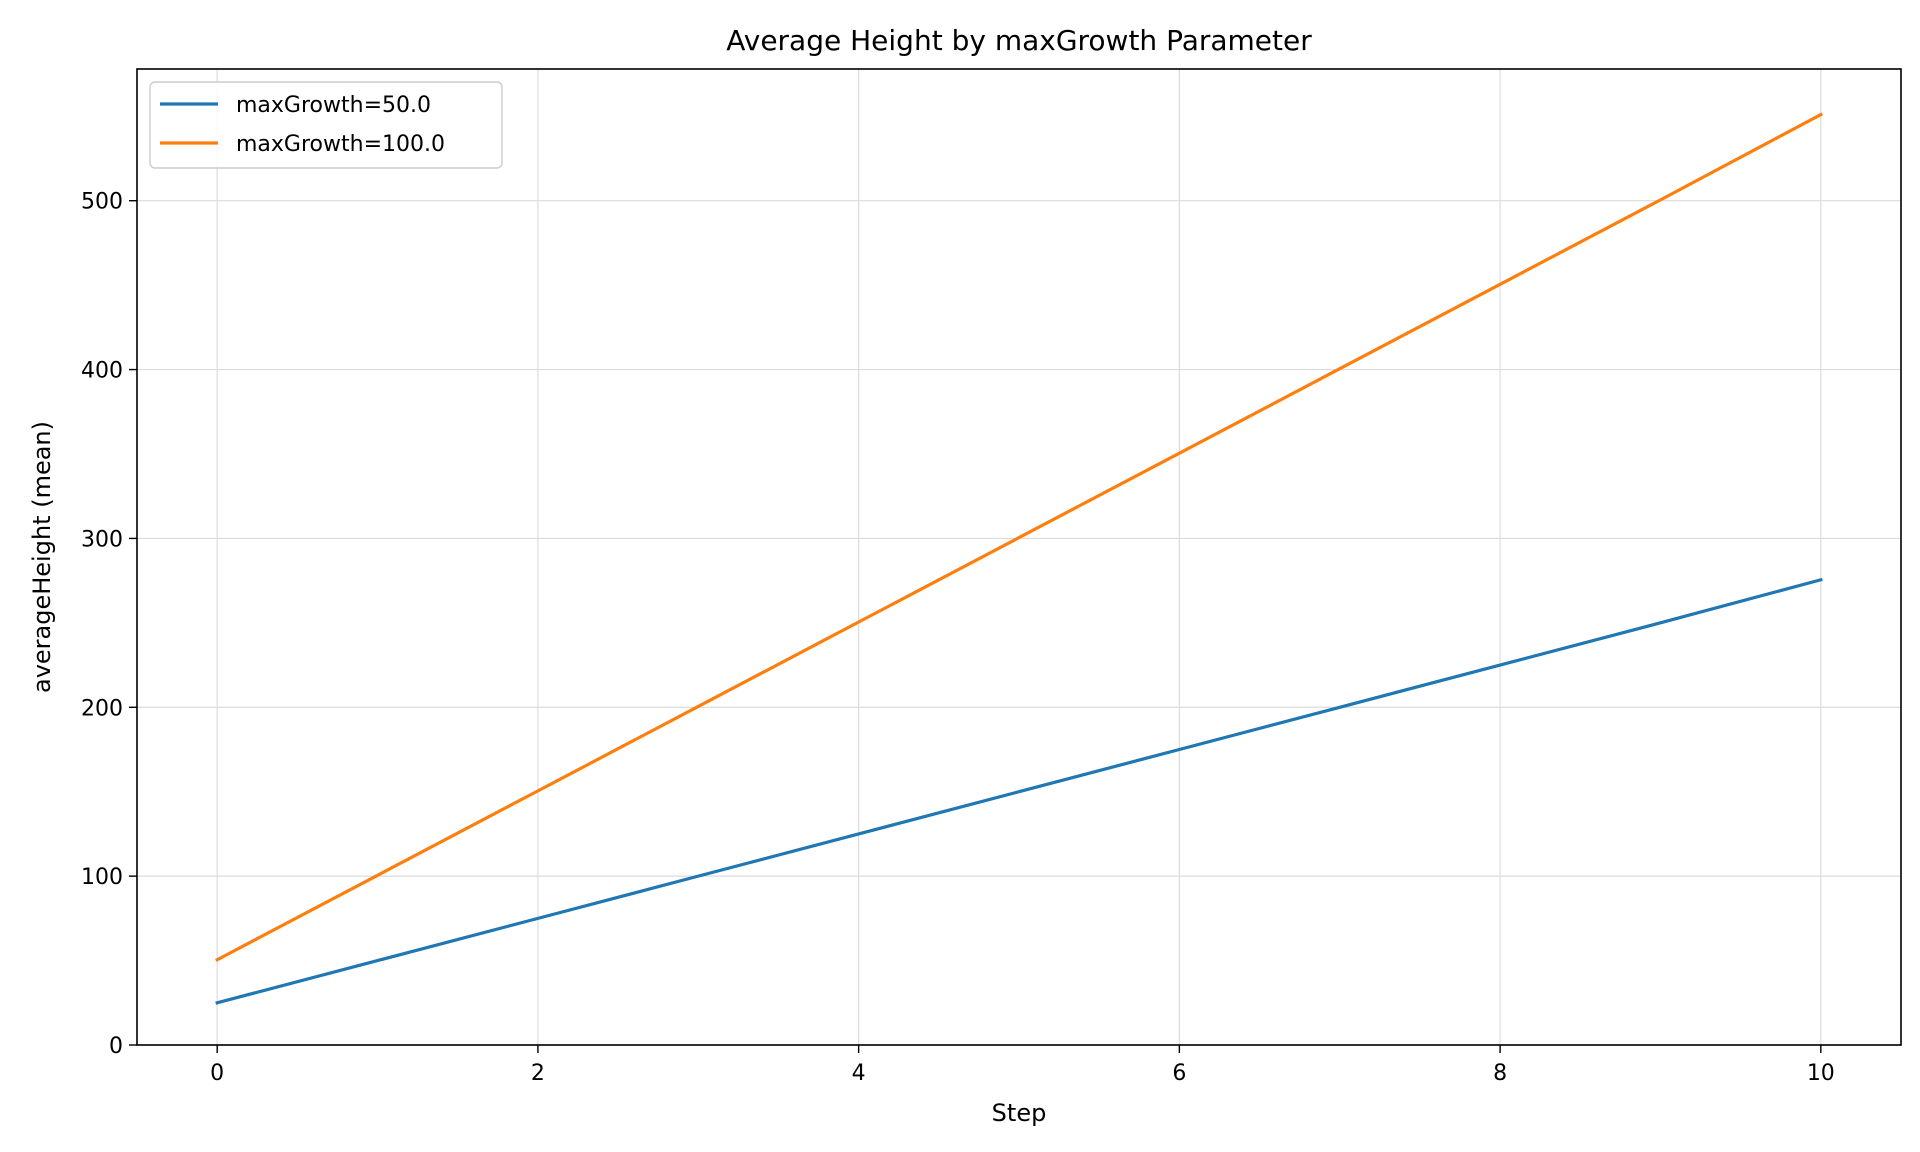 The height and width of the screenshot is (1152, 1920). What do you see at coordinates (333, 105) in the screenshot?
I see `legend-label-1: maxGrowth=50.0` at bounding box center [333, 105].